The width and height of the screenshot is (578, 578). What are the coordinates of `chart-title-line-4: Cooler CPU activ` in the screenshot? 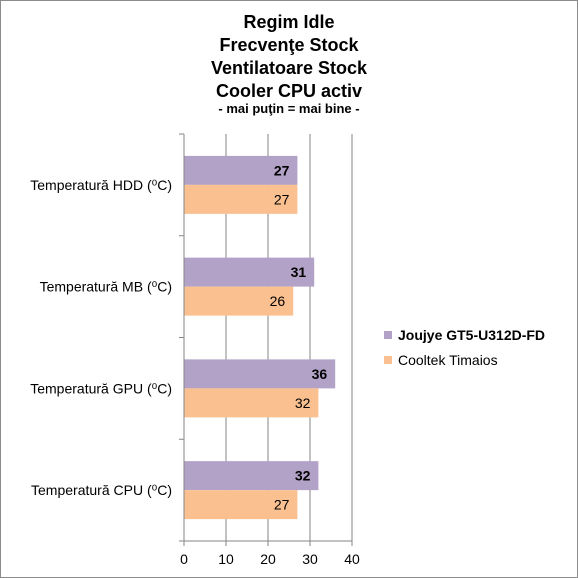 It's located at (289, 91).